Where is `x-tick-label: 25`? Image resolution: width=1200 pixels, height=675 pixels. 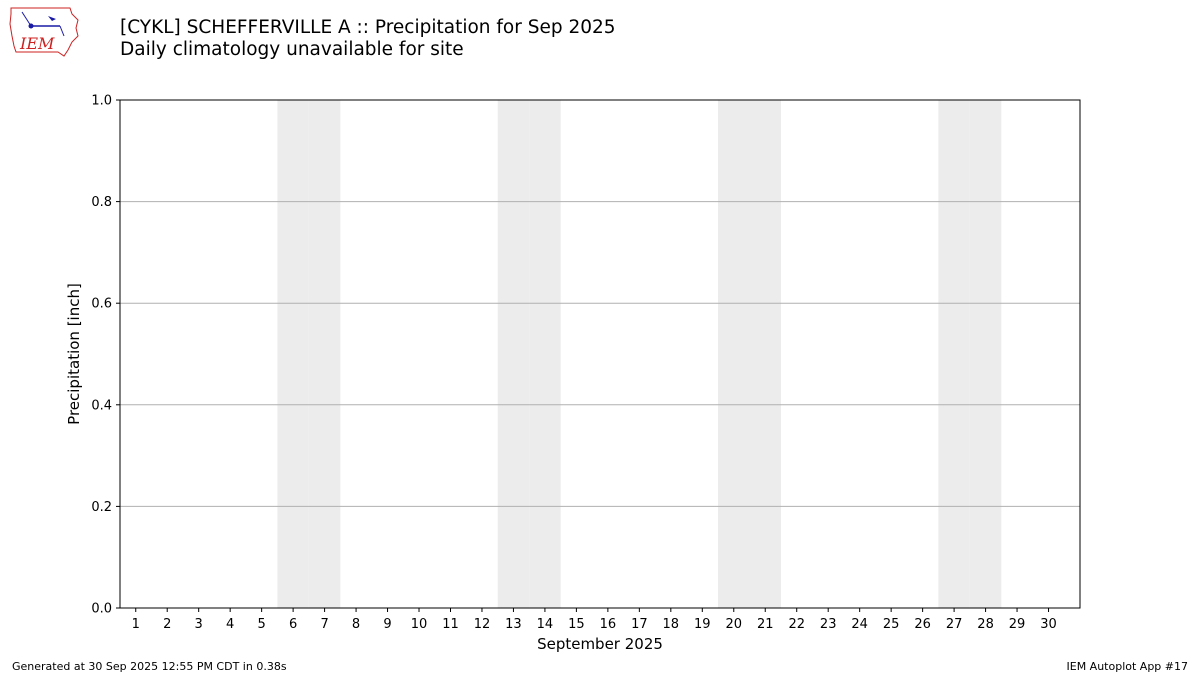
x-tick-label: 25 is located at coordinates (891, 624).